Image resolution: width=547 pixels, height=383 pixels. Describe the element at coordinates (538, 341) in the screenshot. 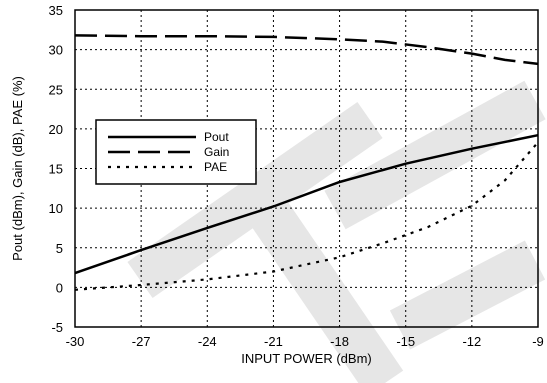

I see `x-tick-label: -9` at that location.